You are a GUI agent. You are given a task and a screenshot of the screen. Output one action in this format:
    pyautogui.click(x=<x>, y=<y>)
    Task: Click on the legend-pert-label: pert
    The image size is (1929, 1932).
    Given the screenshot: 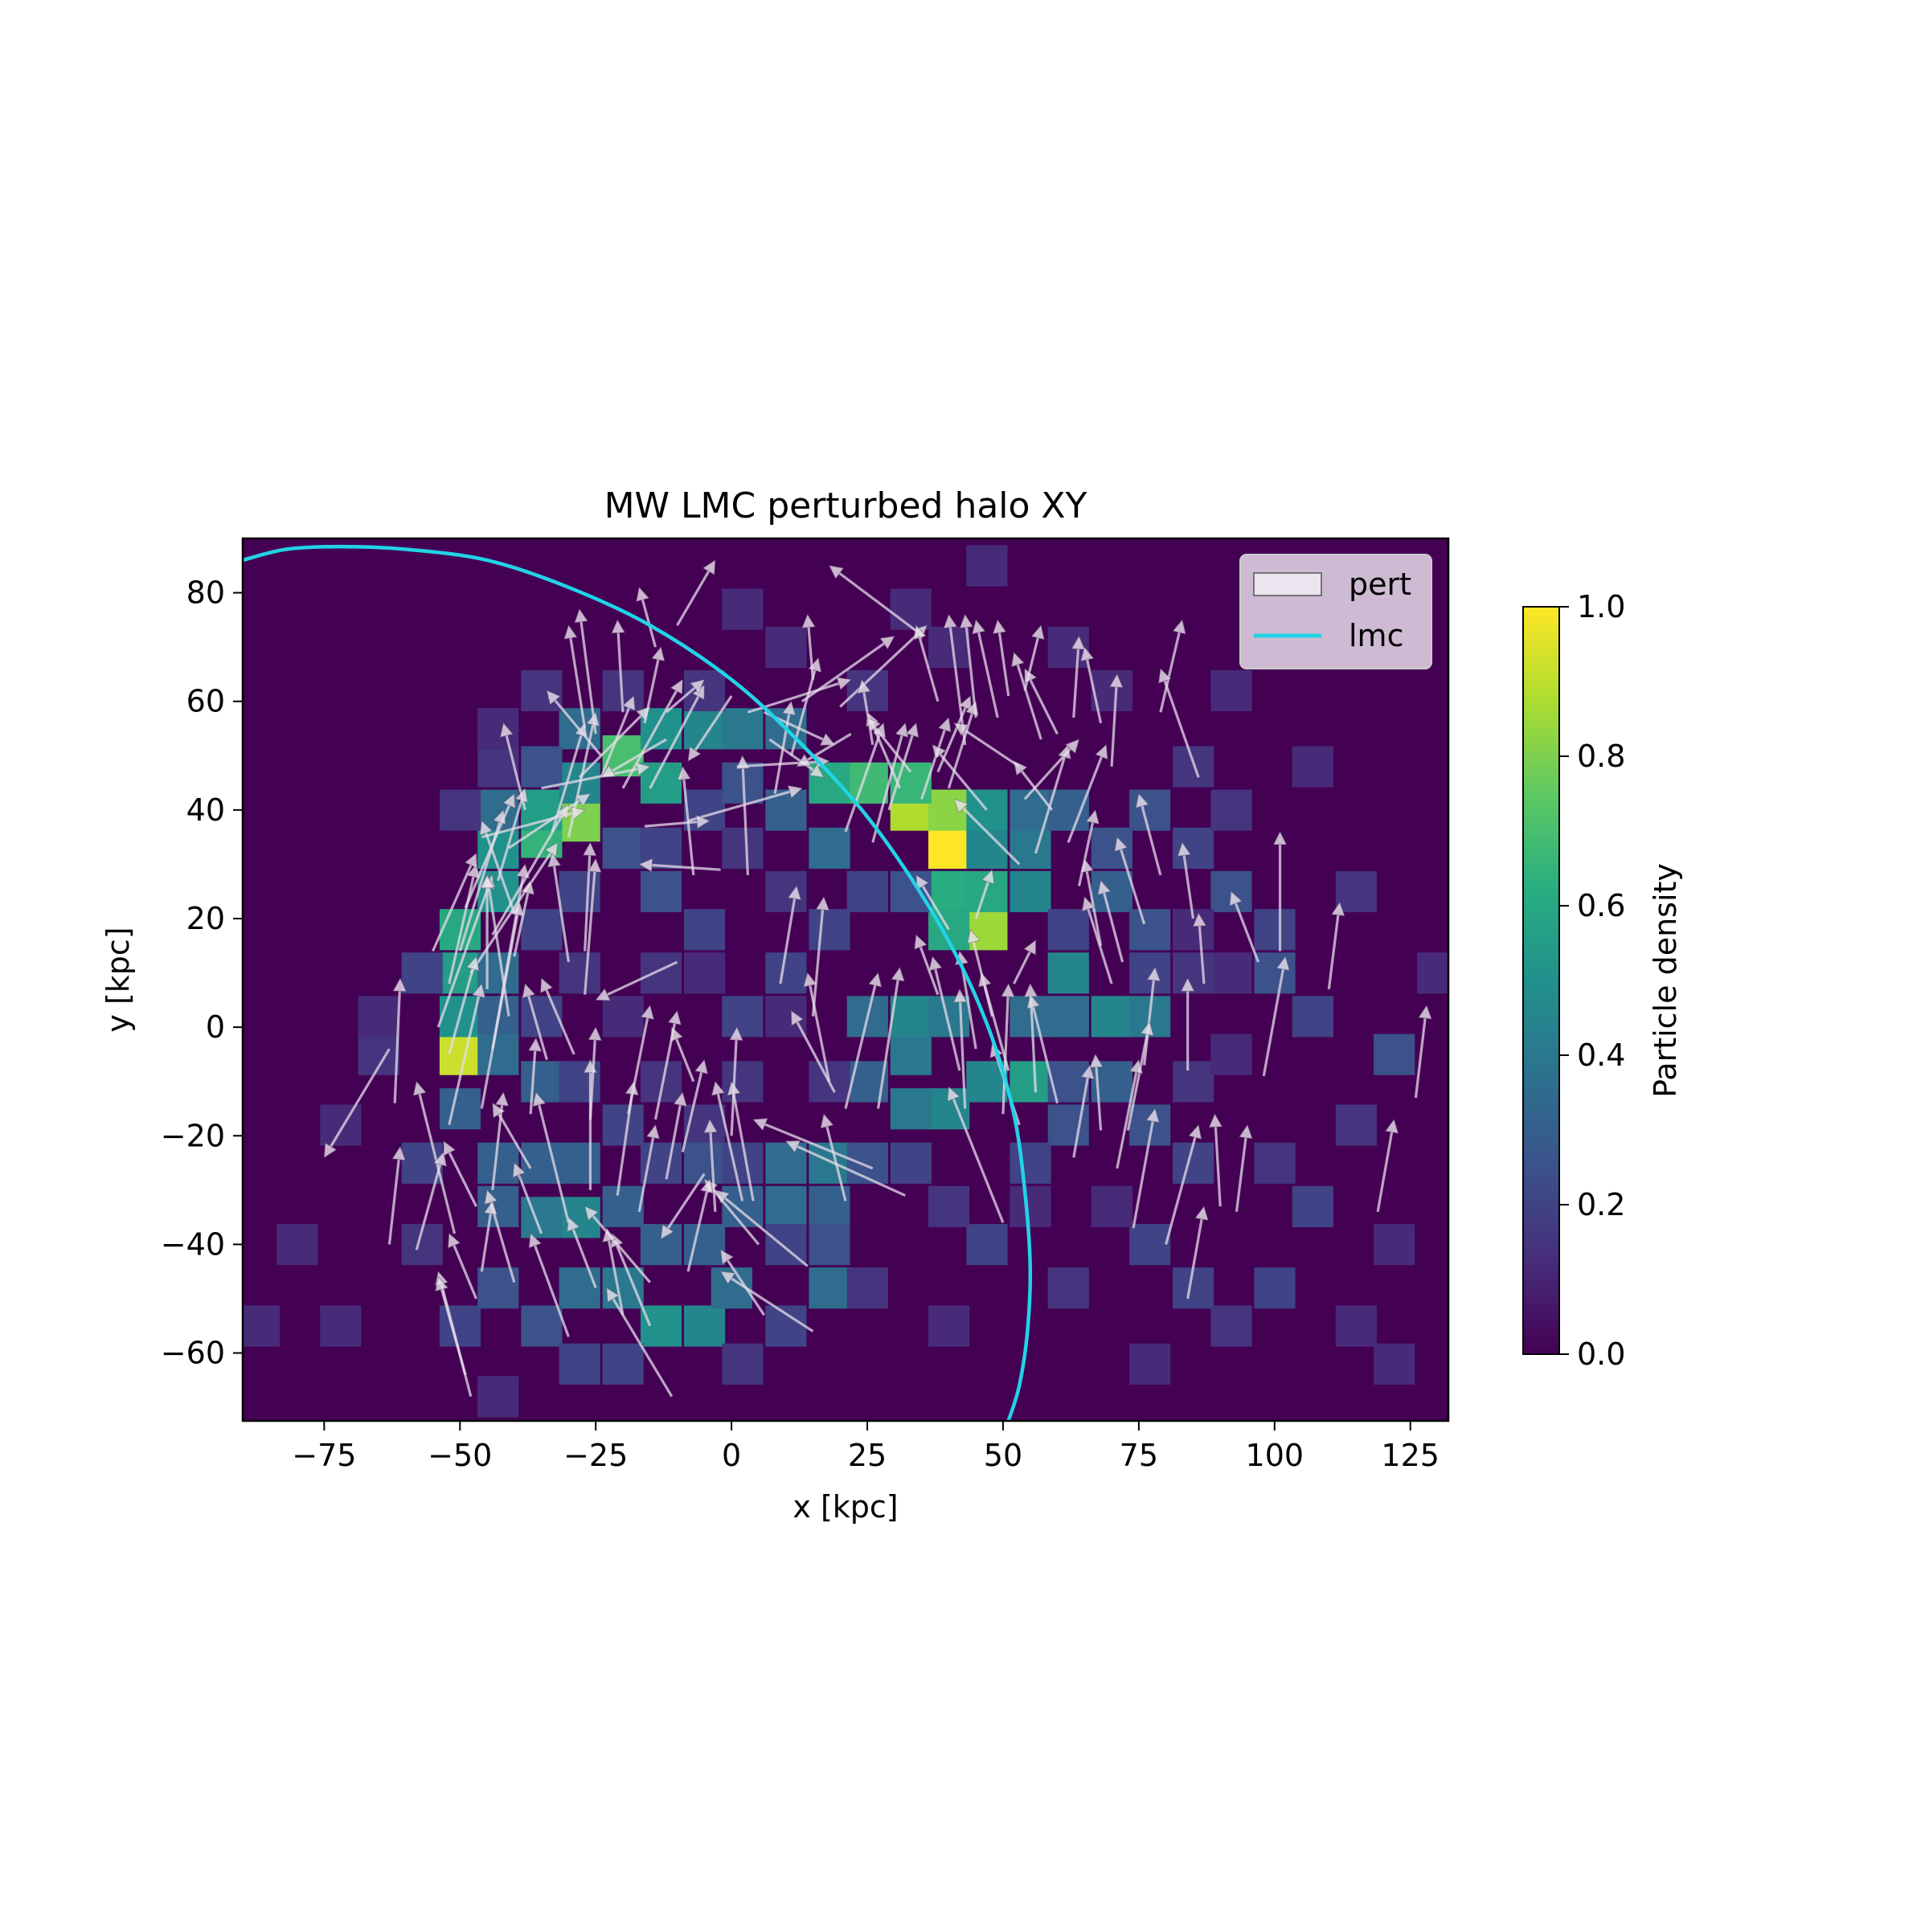 What is the action you would take?
    pyautogui.click(x=1380, y=584)
    